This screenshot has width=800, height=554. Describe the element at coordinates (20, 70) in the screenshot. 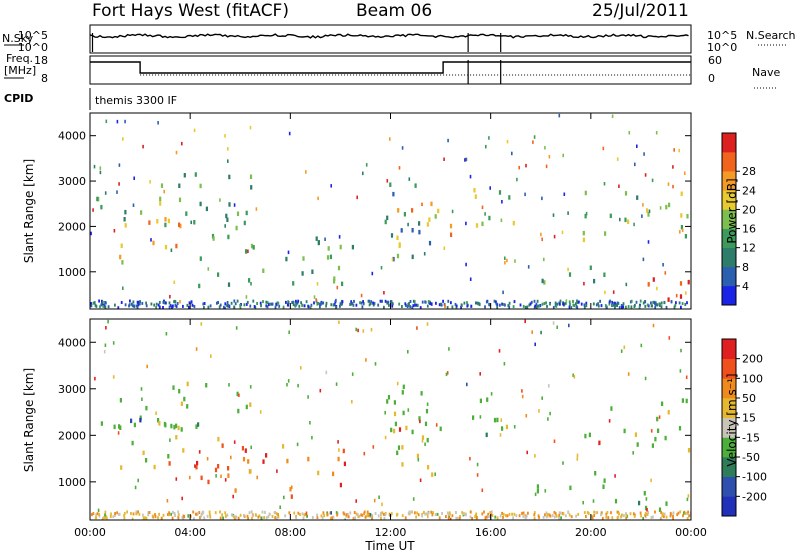

I see `freq-unit-label: [MHz]` at that location.